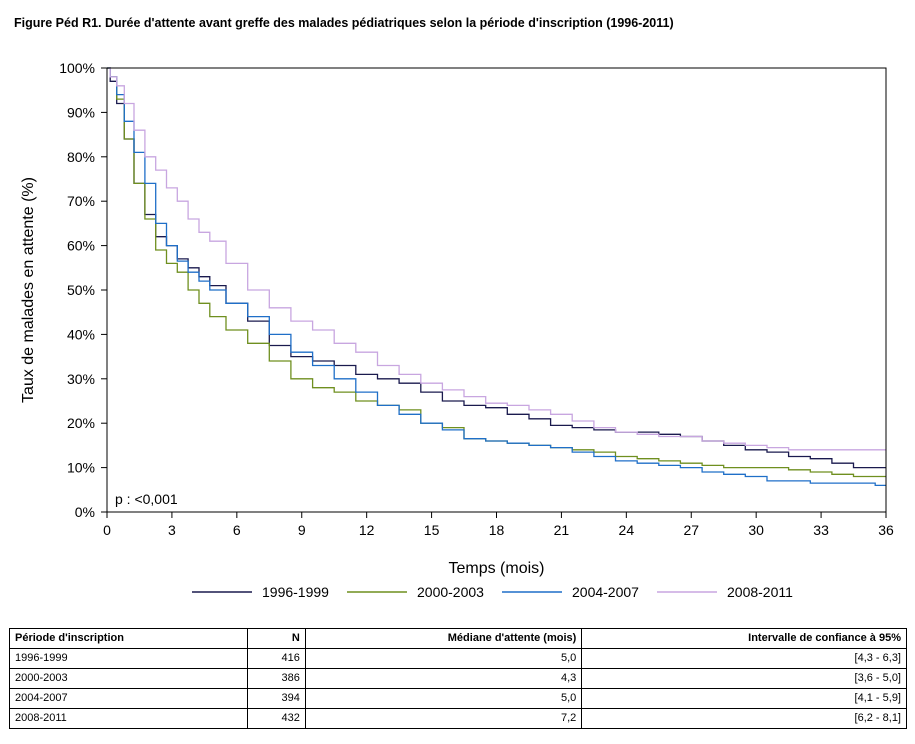 The image size is (915, 744). I want to click on cell-period: 2000-2003, so click(128, 678).